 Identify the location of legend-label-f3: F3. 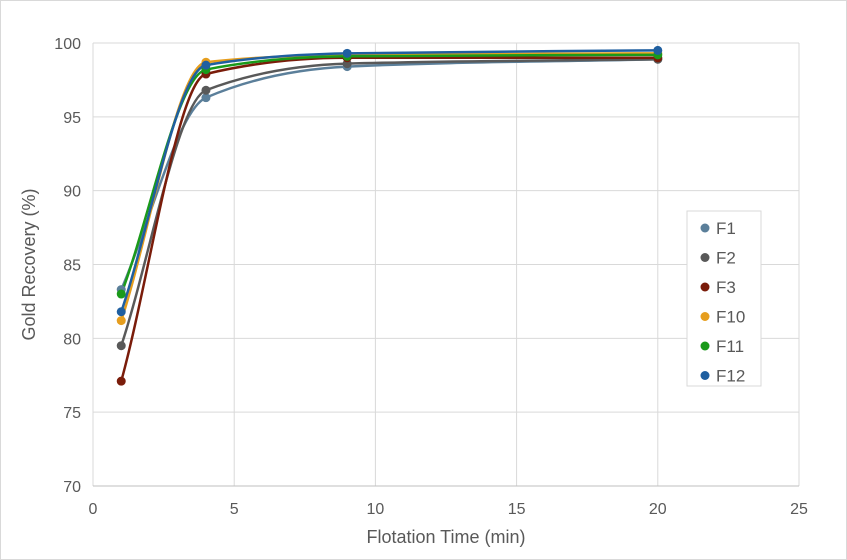
(726, 287).